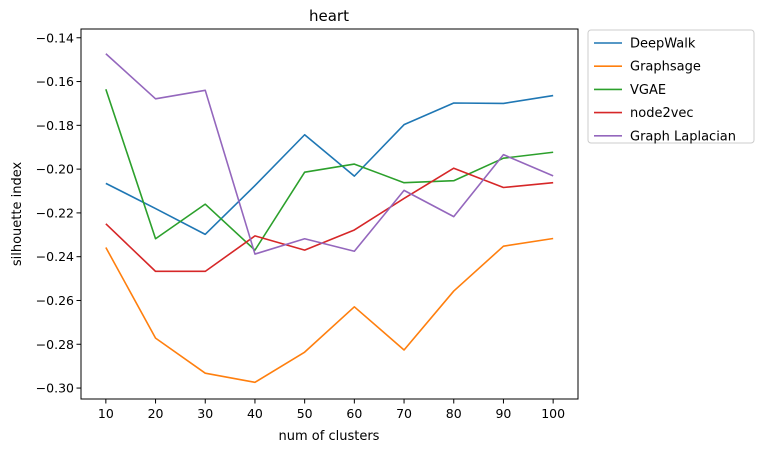  Describe the element at coordinates (553, 413) in the screenshot. I see `x-tick-label: 100` at that location.